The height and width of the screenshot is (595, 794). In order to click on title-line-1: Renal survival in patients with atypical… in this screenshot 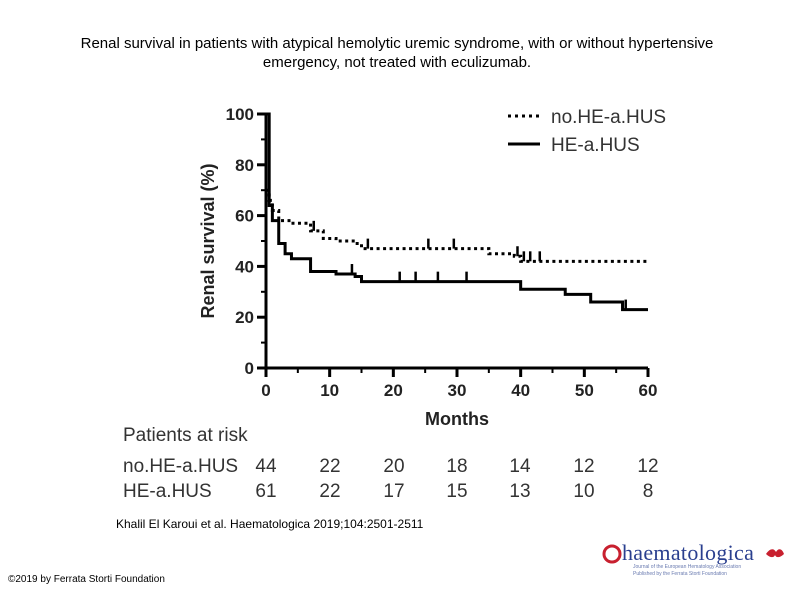, I will do `click(397, 43)`.